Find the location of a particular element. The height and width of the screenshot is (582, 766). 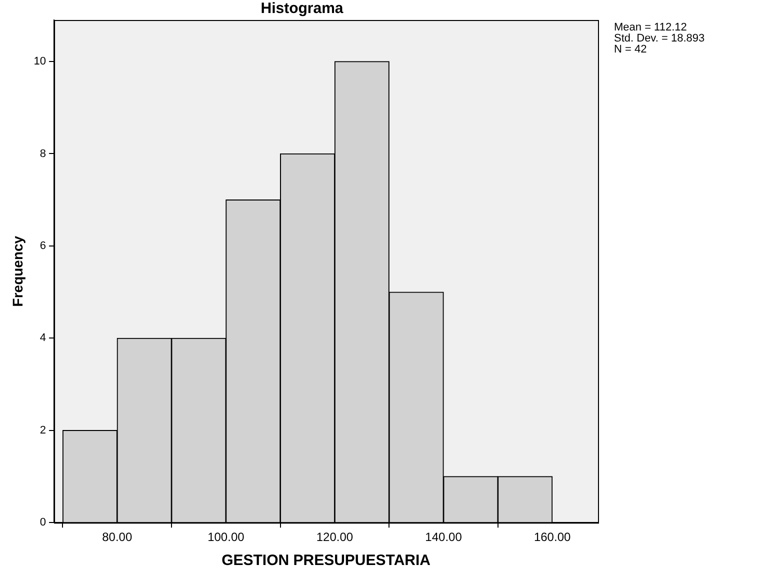

y-axis-title: Frequency is located at coordinates (17, 271).